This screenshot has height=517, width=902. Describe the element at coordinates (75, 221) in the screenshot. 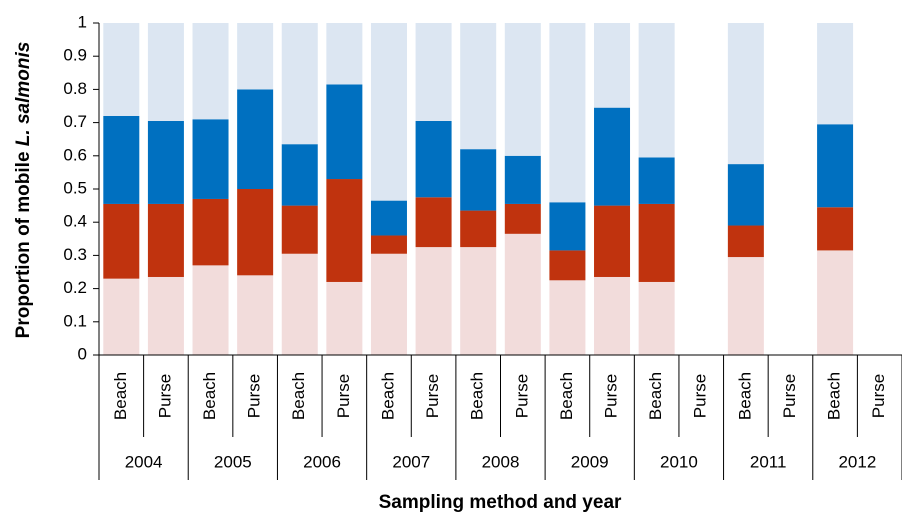

I see `y-tick-label: 0.4` at that location.